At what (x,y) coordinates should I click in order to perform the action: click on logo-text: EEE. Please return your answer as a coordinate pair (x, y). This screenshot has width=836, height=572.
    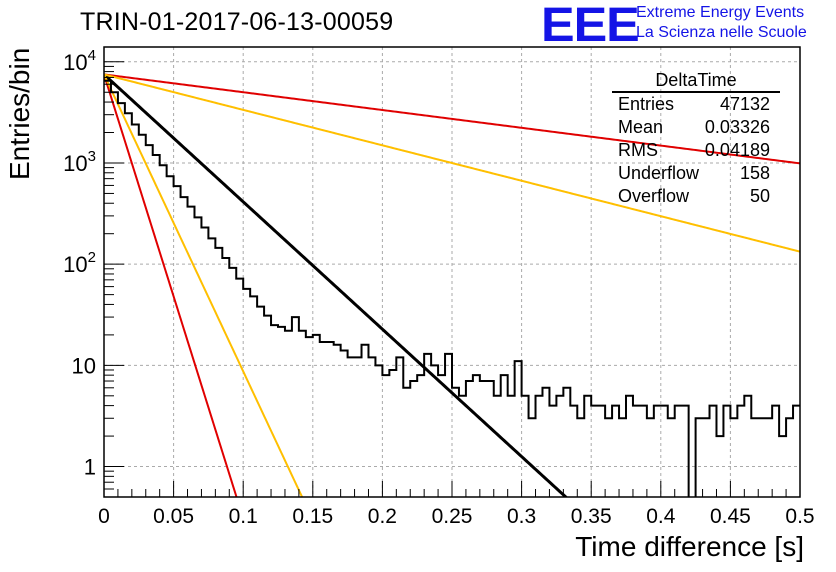
    Looking at the image, I should click on (590, 26).